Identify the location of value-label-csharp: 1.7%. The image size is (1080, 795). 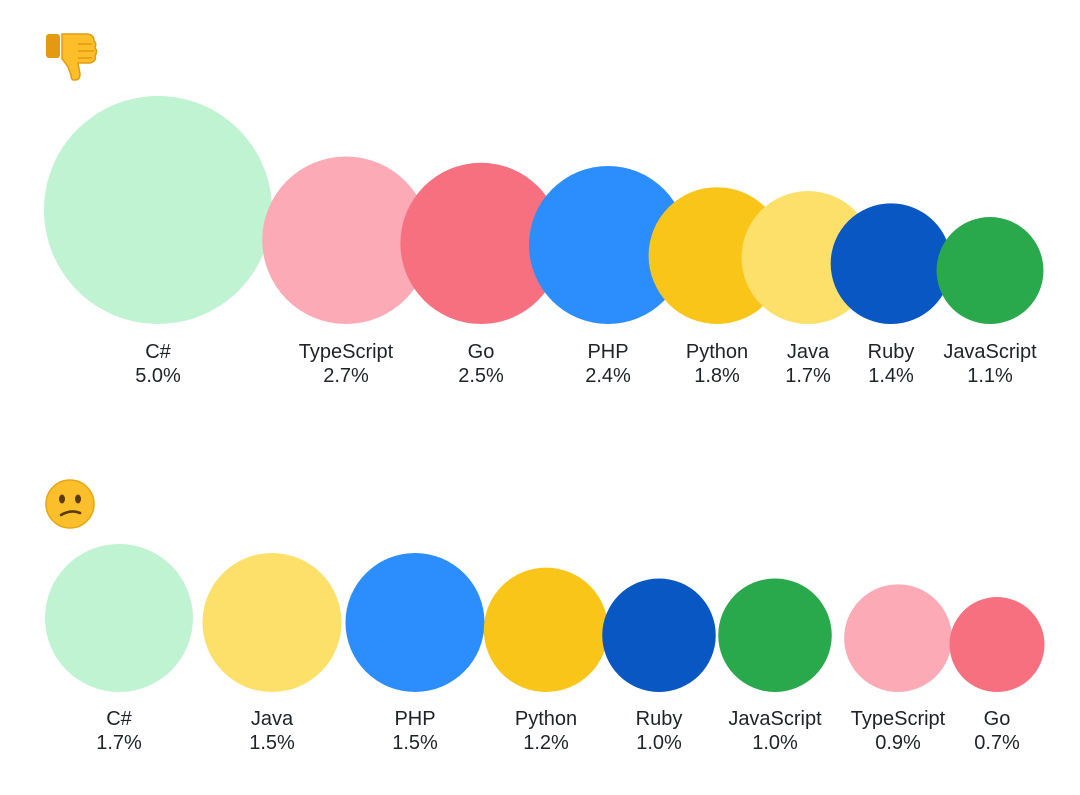
(119, 743).